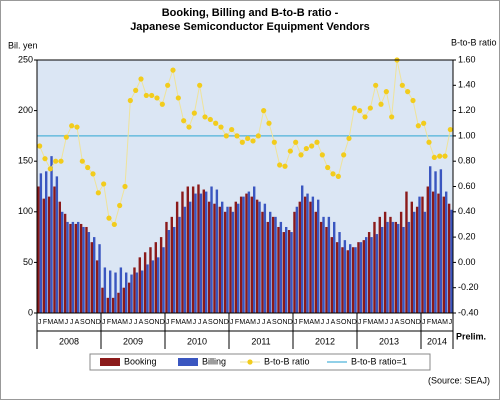 The height and width of the screenshot is (400, 500). What do you see at coordinates (260, 341) in the screenshot?
I see `year-label: 2011` at bounding box center [260, 341].